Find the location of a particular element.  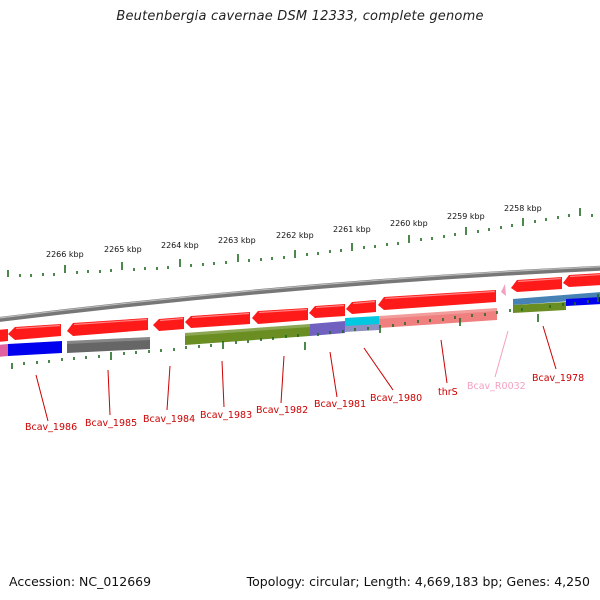

scale-label: 2264 kbp is located at coordinates (180, 245).